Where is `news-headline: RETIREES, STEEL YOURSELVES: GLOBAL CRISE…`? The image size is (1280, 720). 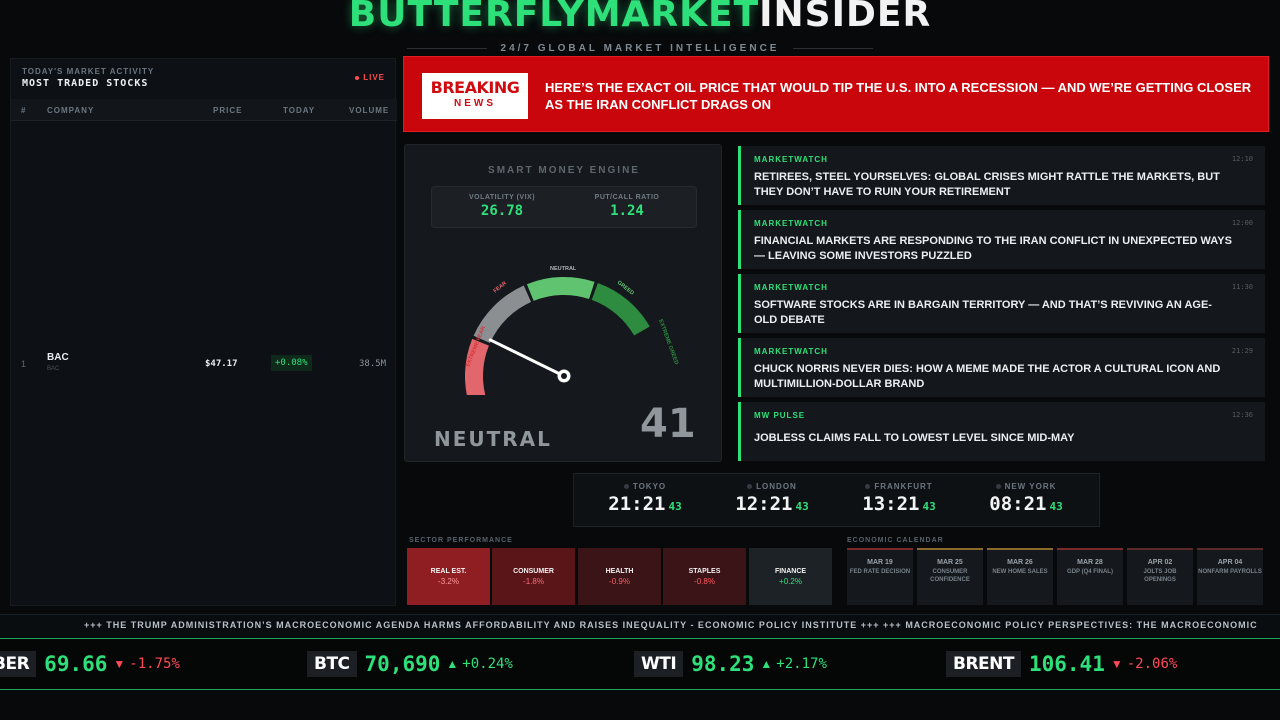
news-headline: RETIREES, STEEL YOURSELVES: GLOBAL CRISE… is located at coordinates (987, 184).